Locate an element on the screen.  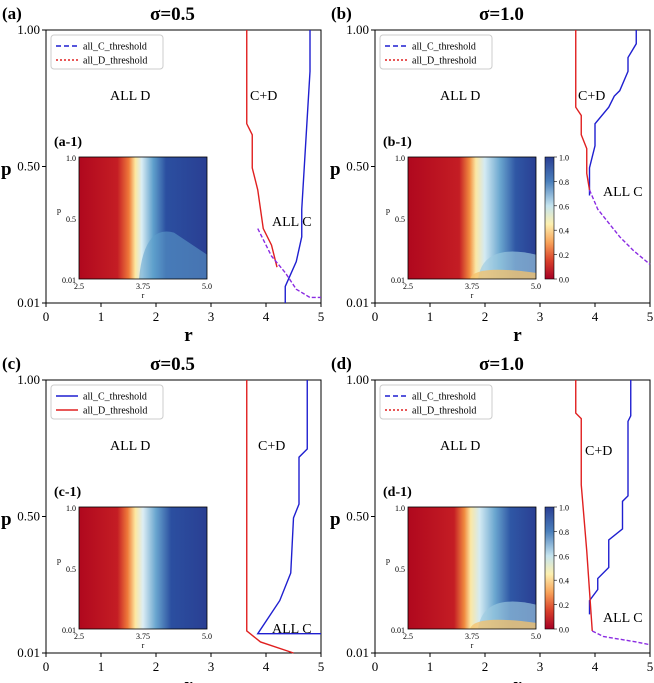
colorbar-tick-label: 0.4 is located at coordinates (564, 581).